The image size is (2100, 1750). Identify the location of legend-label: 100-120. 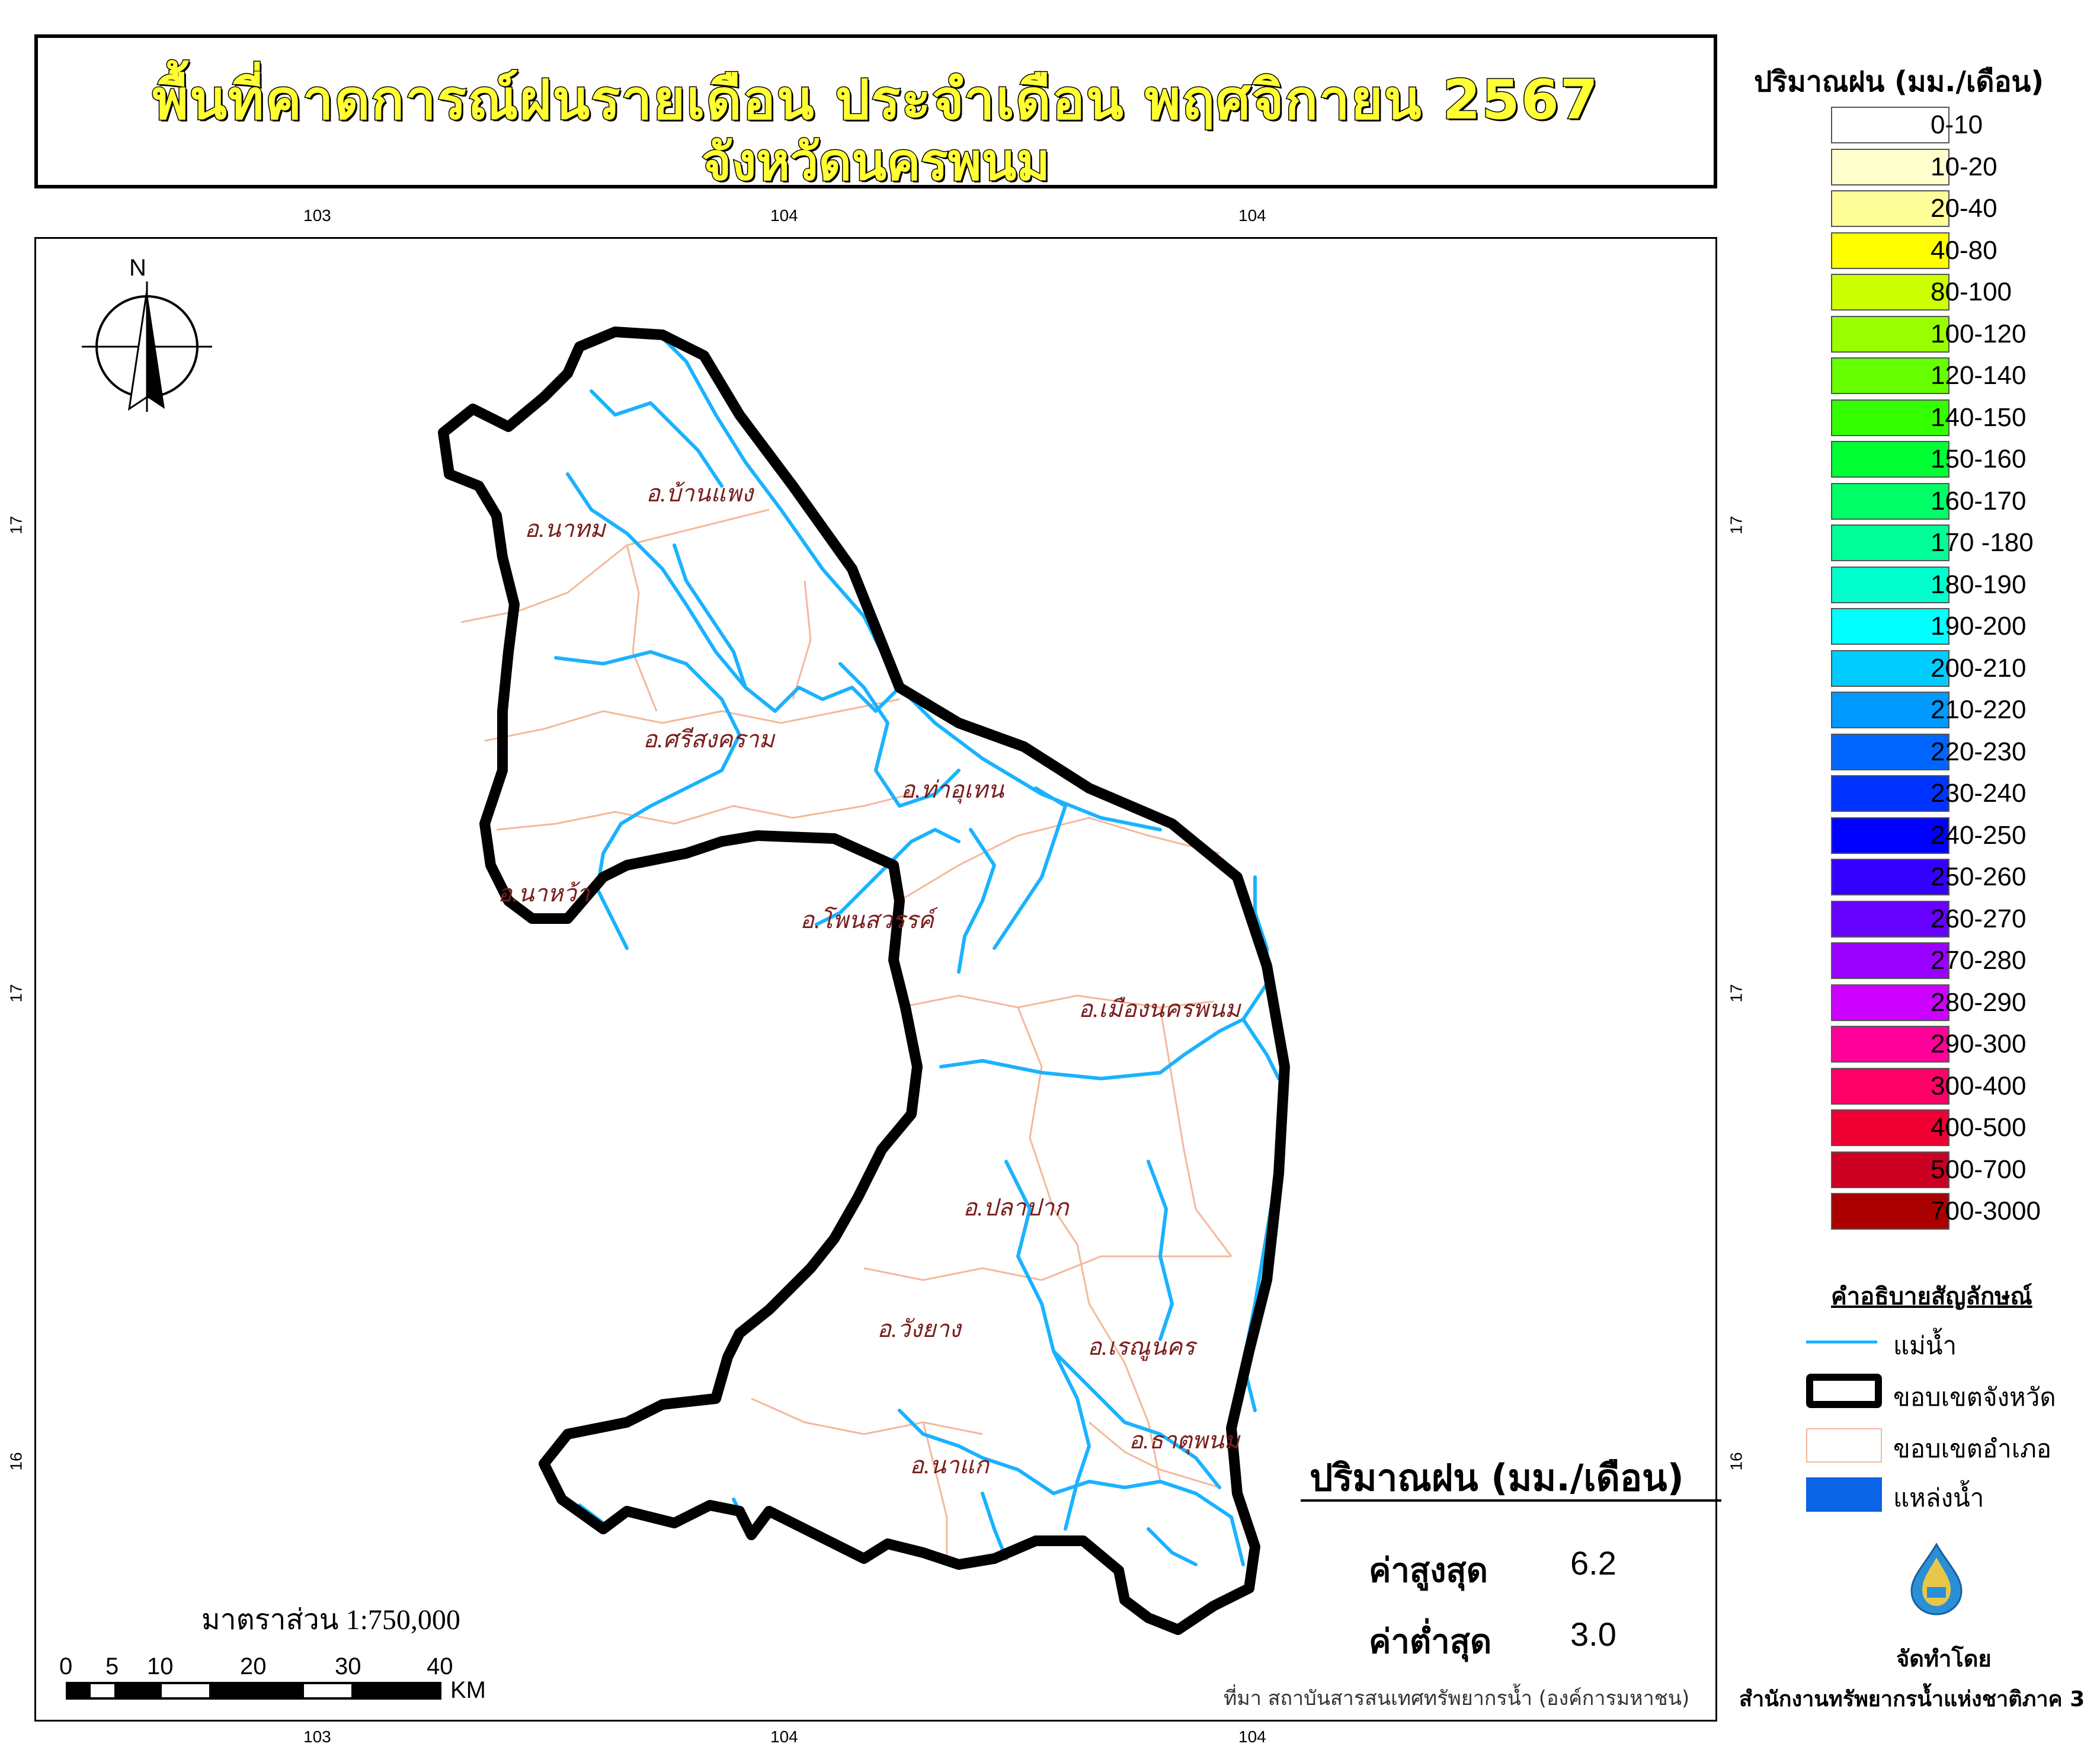
(1979, 333).